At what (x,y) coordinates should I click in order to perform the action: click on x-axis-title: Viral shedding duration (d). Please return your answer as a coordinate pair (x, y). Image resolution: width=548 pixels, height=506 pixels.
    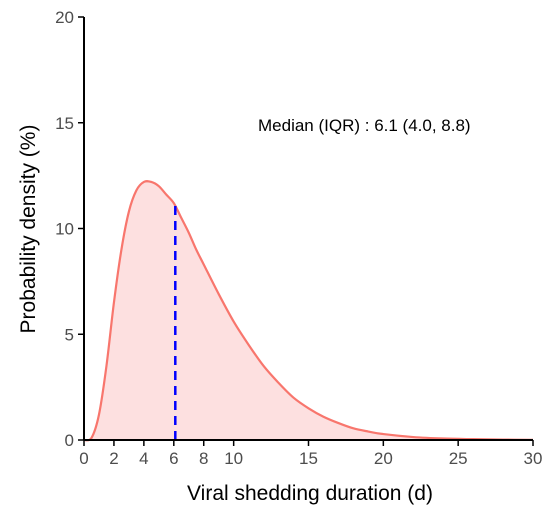
    Looking at the image, I should click on (310, 493).